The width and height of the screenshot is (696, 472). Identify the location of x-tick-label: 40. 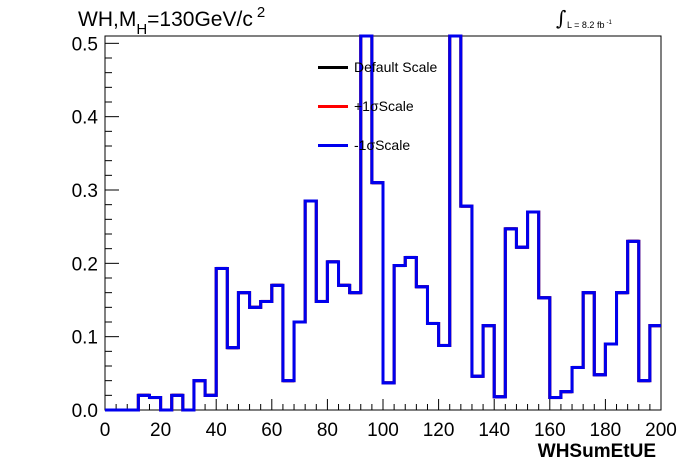
(216, 430).